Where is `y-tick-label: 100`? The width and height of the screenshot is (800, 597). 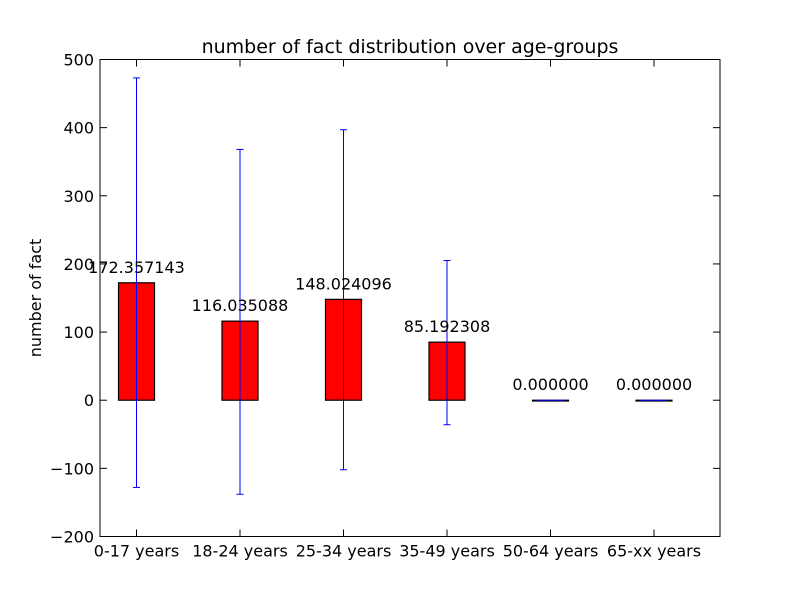
y-tick-label: 100 is located at coordinates (78, 332).